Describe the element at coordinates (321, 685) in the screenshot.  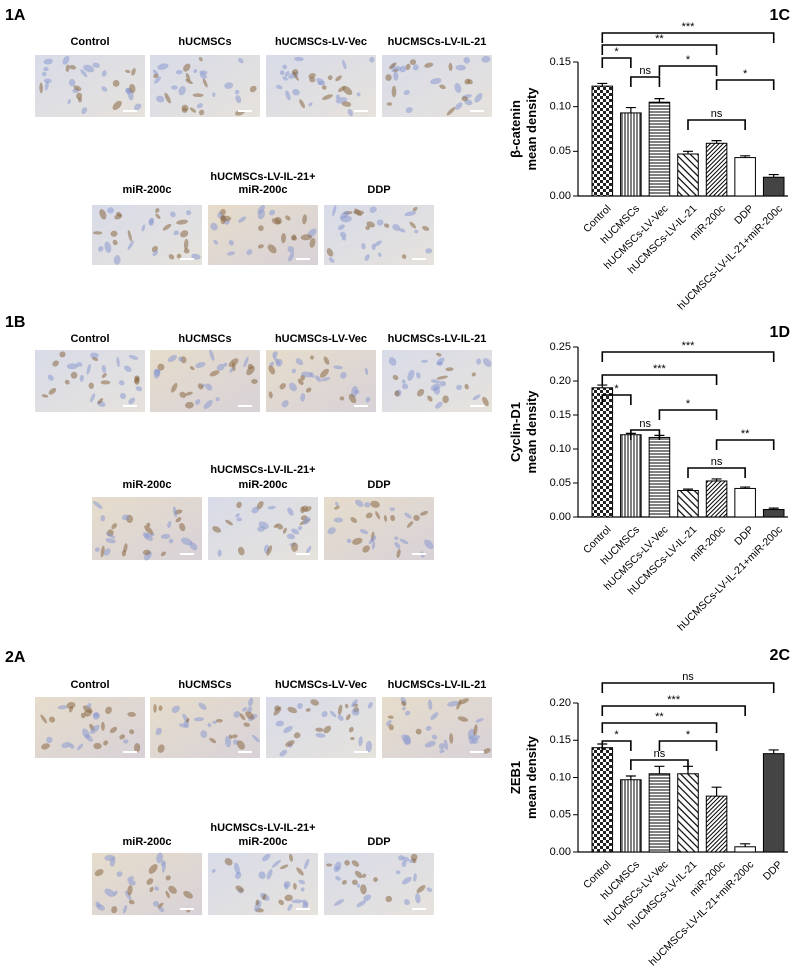
I see `image-caption: hUCMSCs-LV-Vec` at that location.